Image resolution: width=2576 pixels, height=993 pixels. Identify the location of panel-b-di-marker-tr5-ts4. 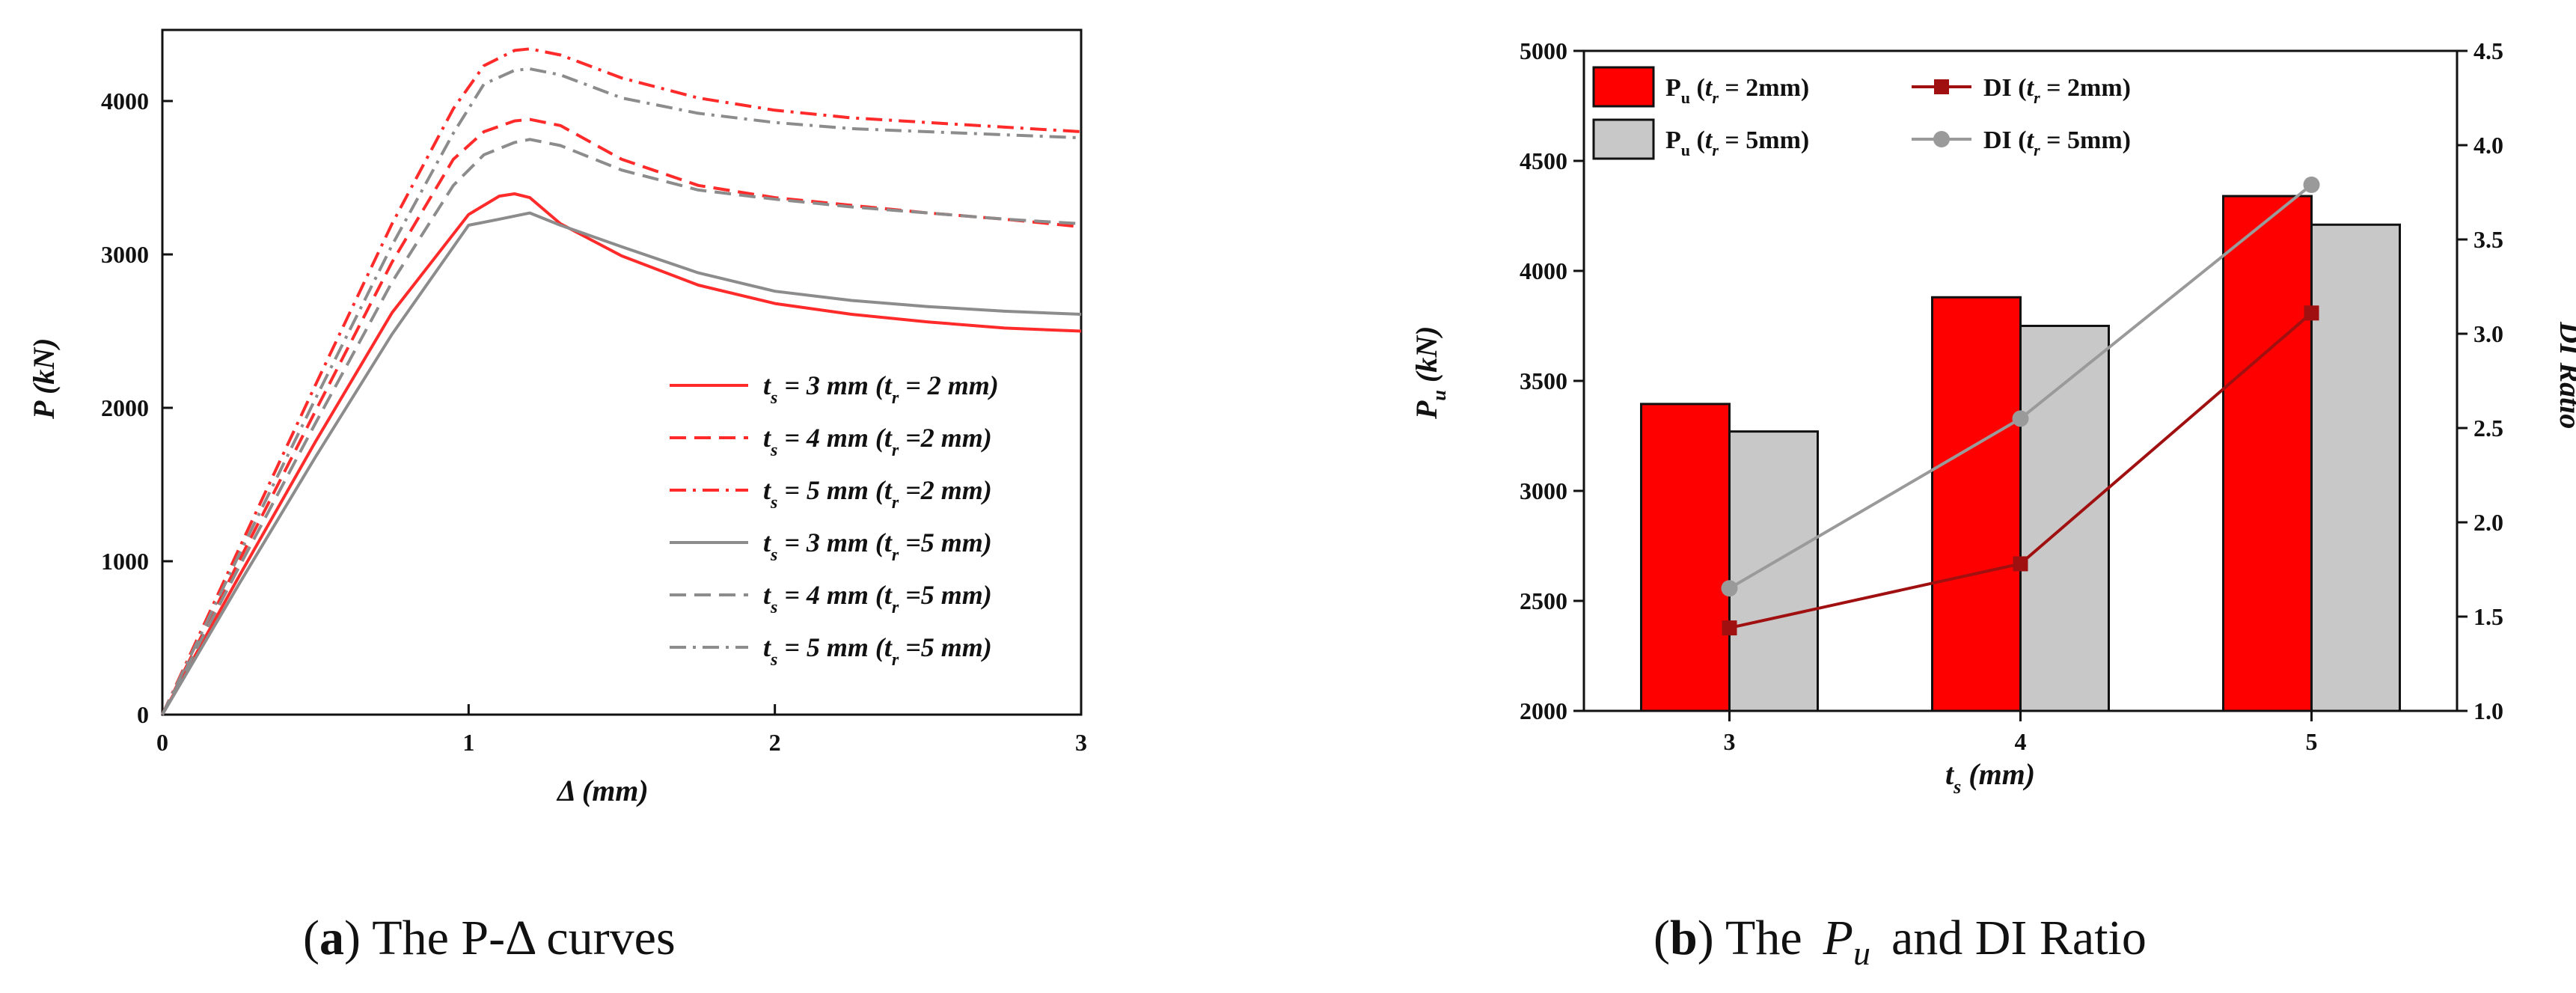
(2021, 419).